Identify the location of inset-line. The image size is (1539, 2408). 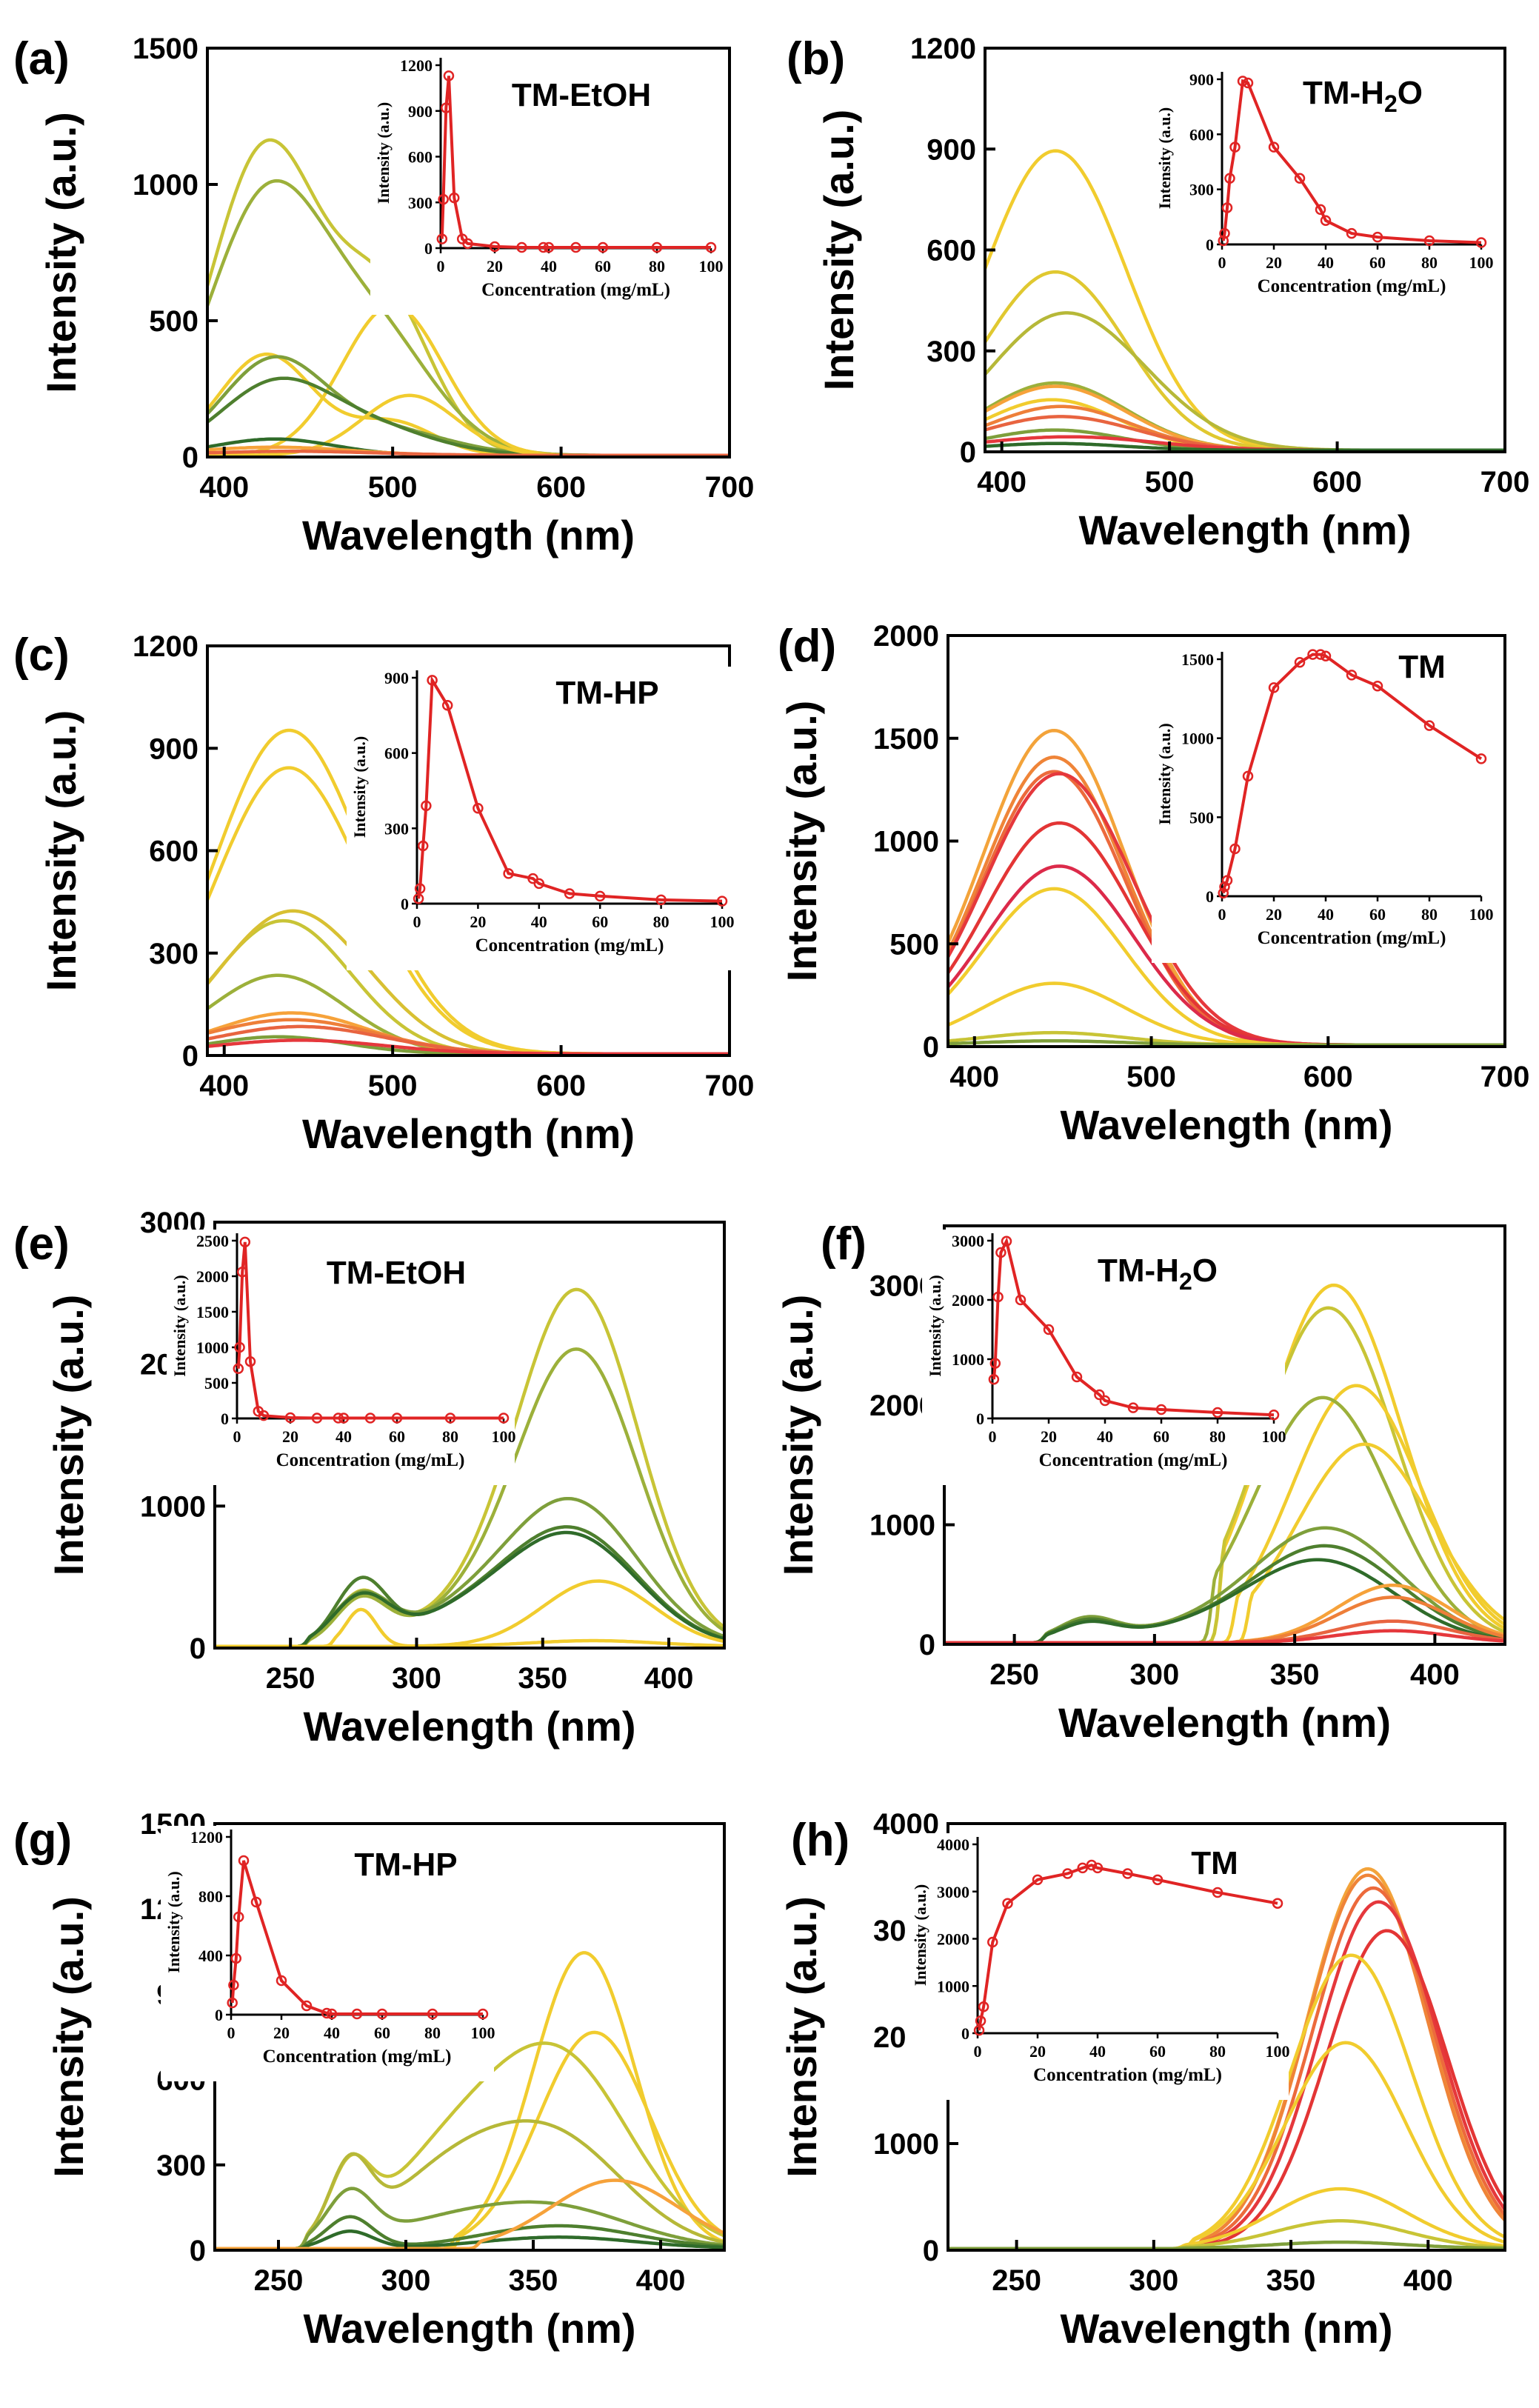
(575, 162).